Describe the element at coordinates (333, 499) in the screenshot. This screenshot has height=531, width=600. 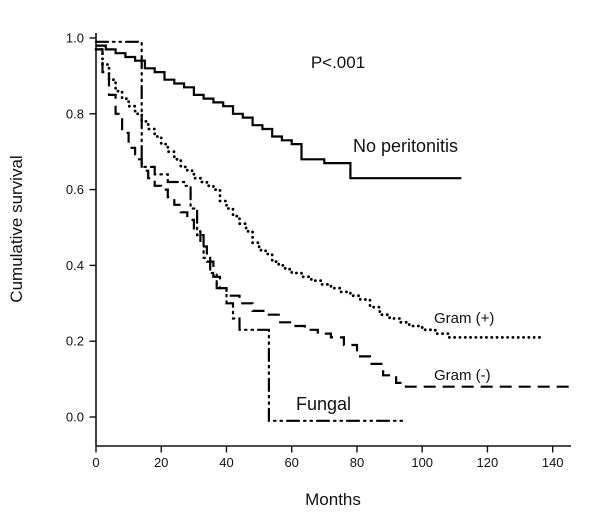
I see `x-axis-title: Months` at that location.